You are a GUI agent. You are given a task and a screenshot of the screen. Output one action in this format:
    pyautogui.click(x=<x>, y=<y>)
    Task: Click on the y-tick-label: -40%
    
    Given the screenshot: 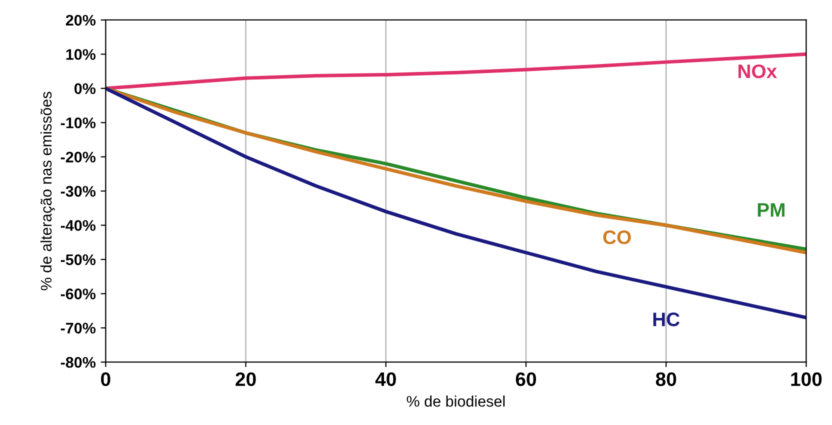 What is the action you would take?
    pyautogui.click(x=78, y=225)
    